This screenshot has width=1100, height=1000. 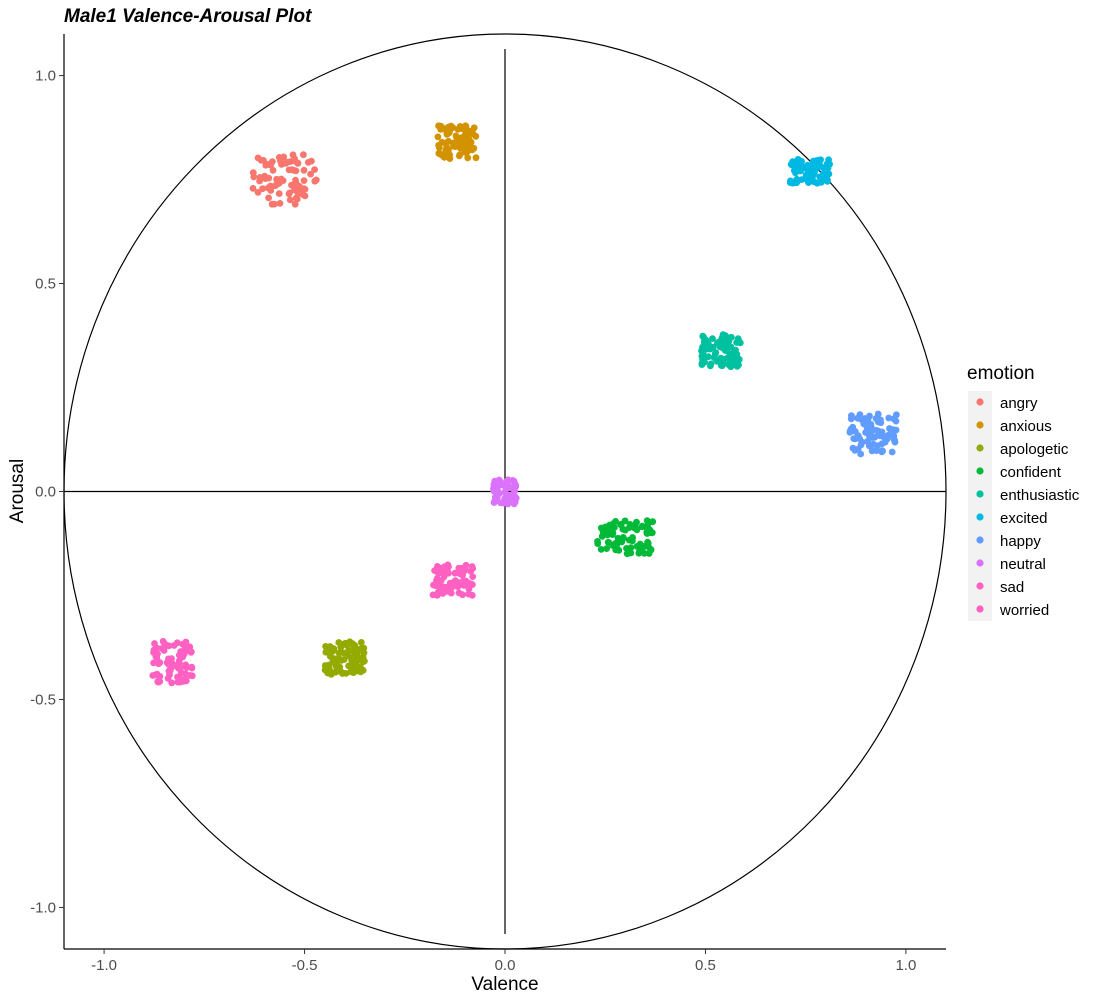 What do you see at coordinates (1040, 495) in the screenshot?
I see `legend-label-enthusiastic: enthusiastic` at bounding box center [1040, 495].